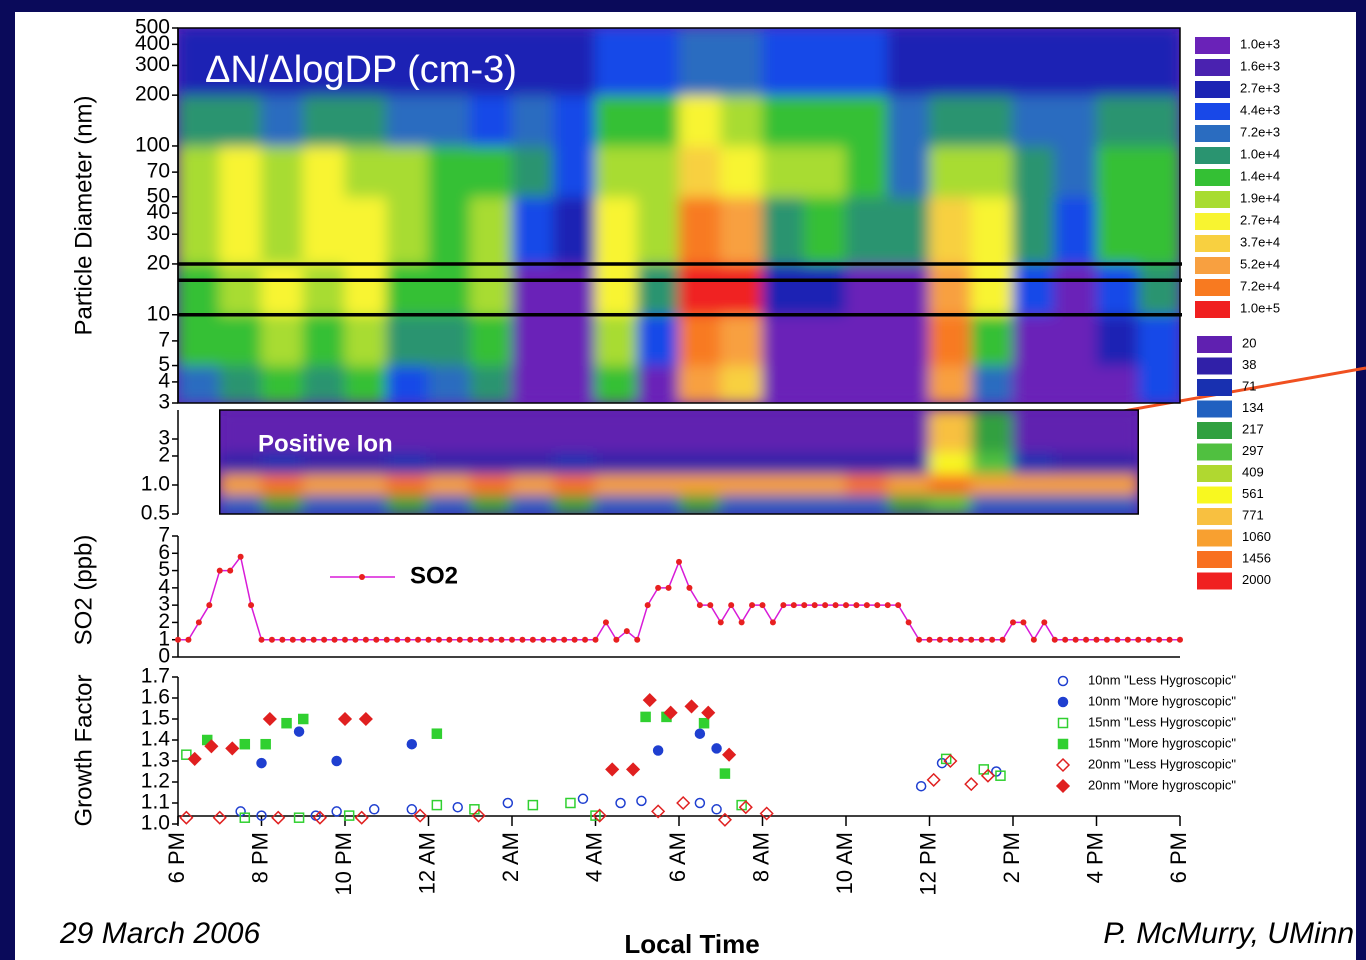 The width and height of the screenshot is (1366, 960). What do you see at coordinates (1260, 131) in the screenshot?
I see `colorbar-label: 7.2e+3` at bounding box center [1260, 131].